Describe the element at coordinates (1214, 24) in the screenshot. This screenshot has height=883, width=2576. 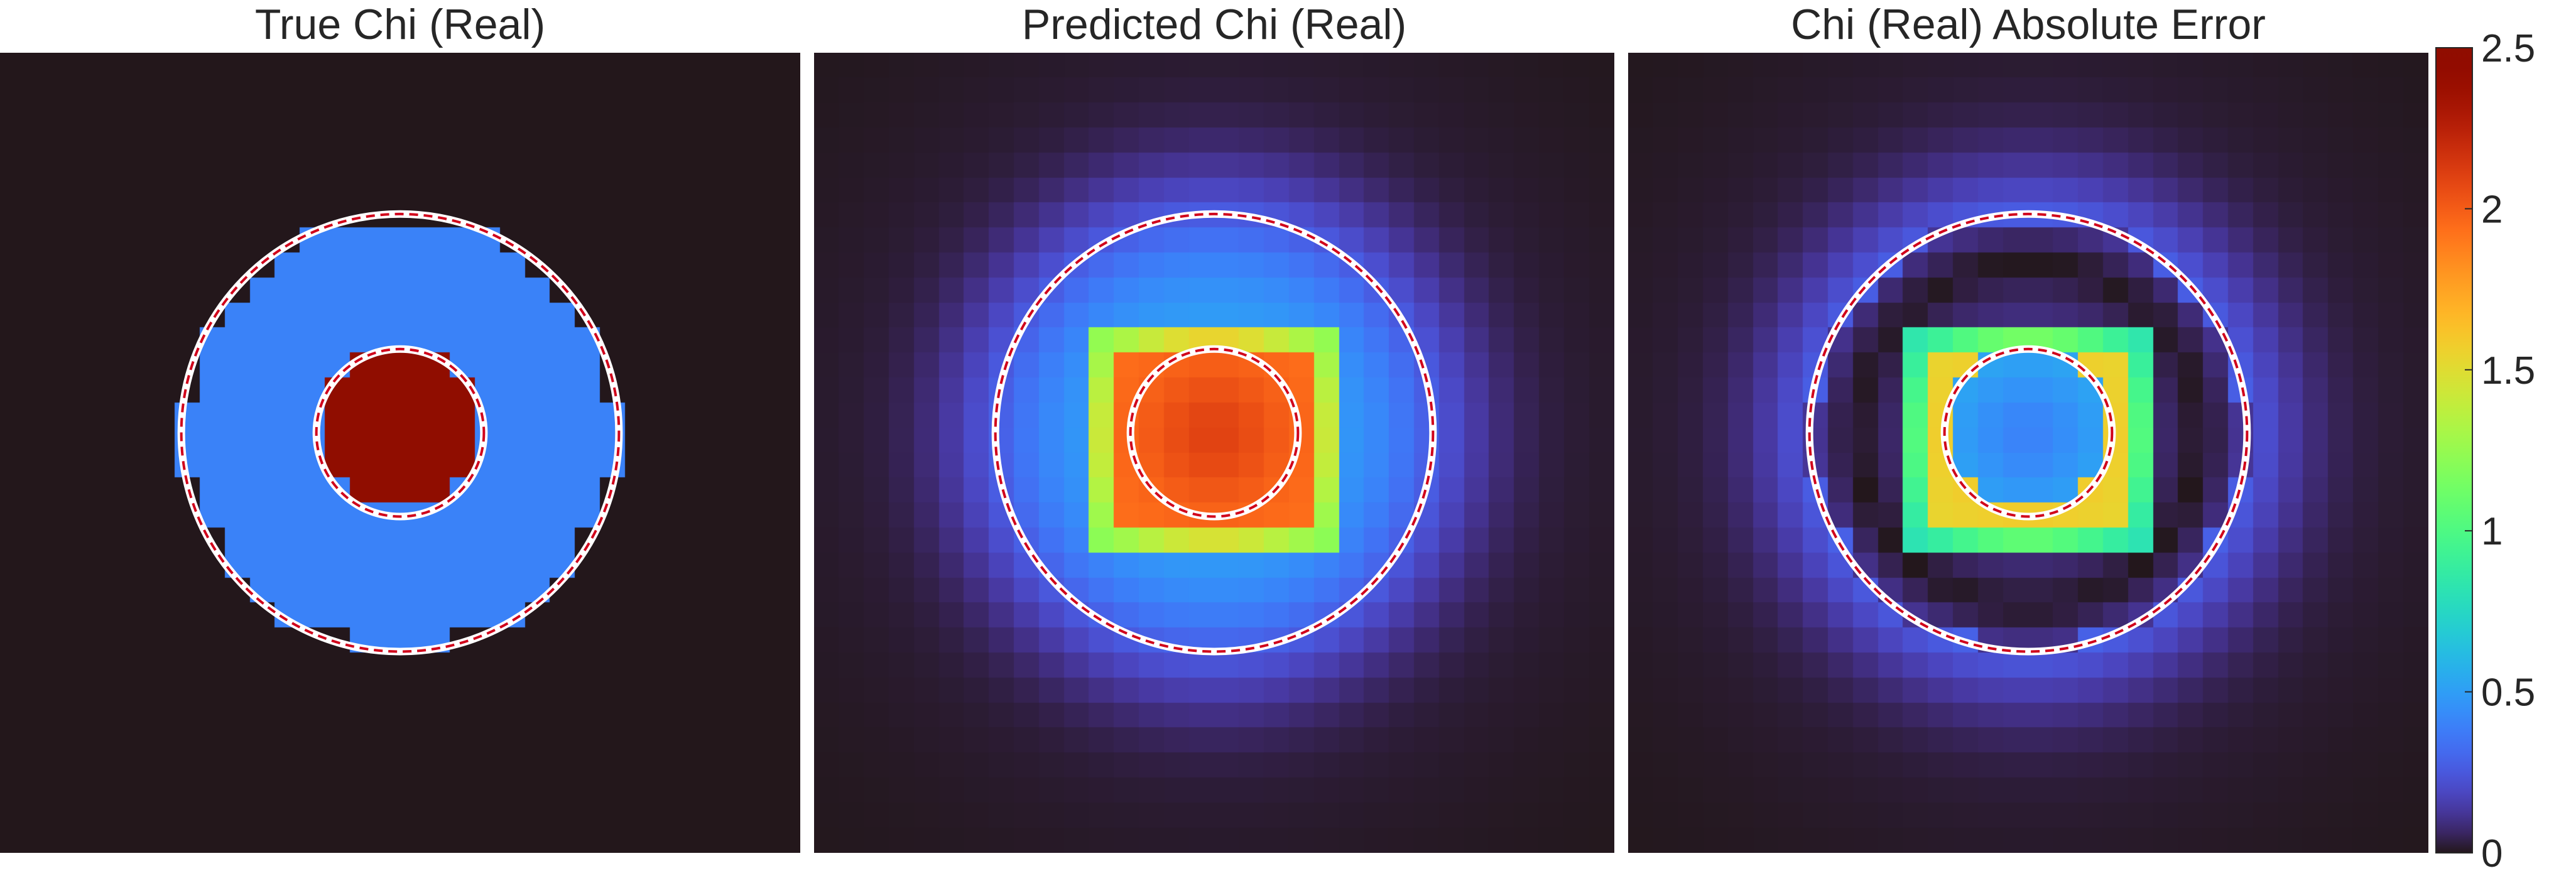
I see `panel-title-predicted-chi: Predicted Chi (Real)` at that location.